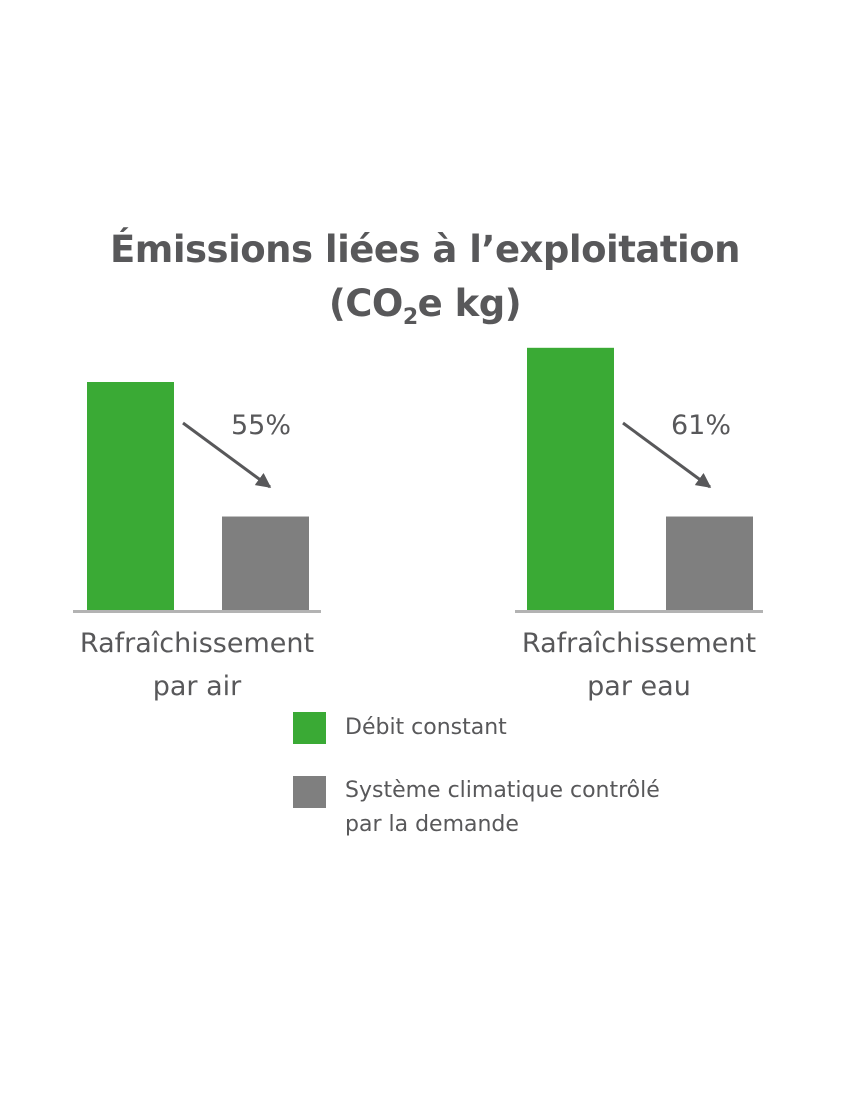 This screenshot has width=850, height=1105. Describe the element at coordinates (701, 425) in the screenshot. I see `reduction-label: 61%` at that location.